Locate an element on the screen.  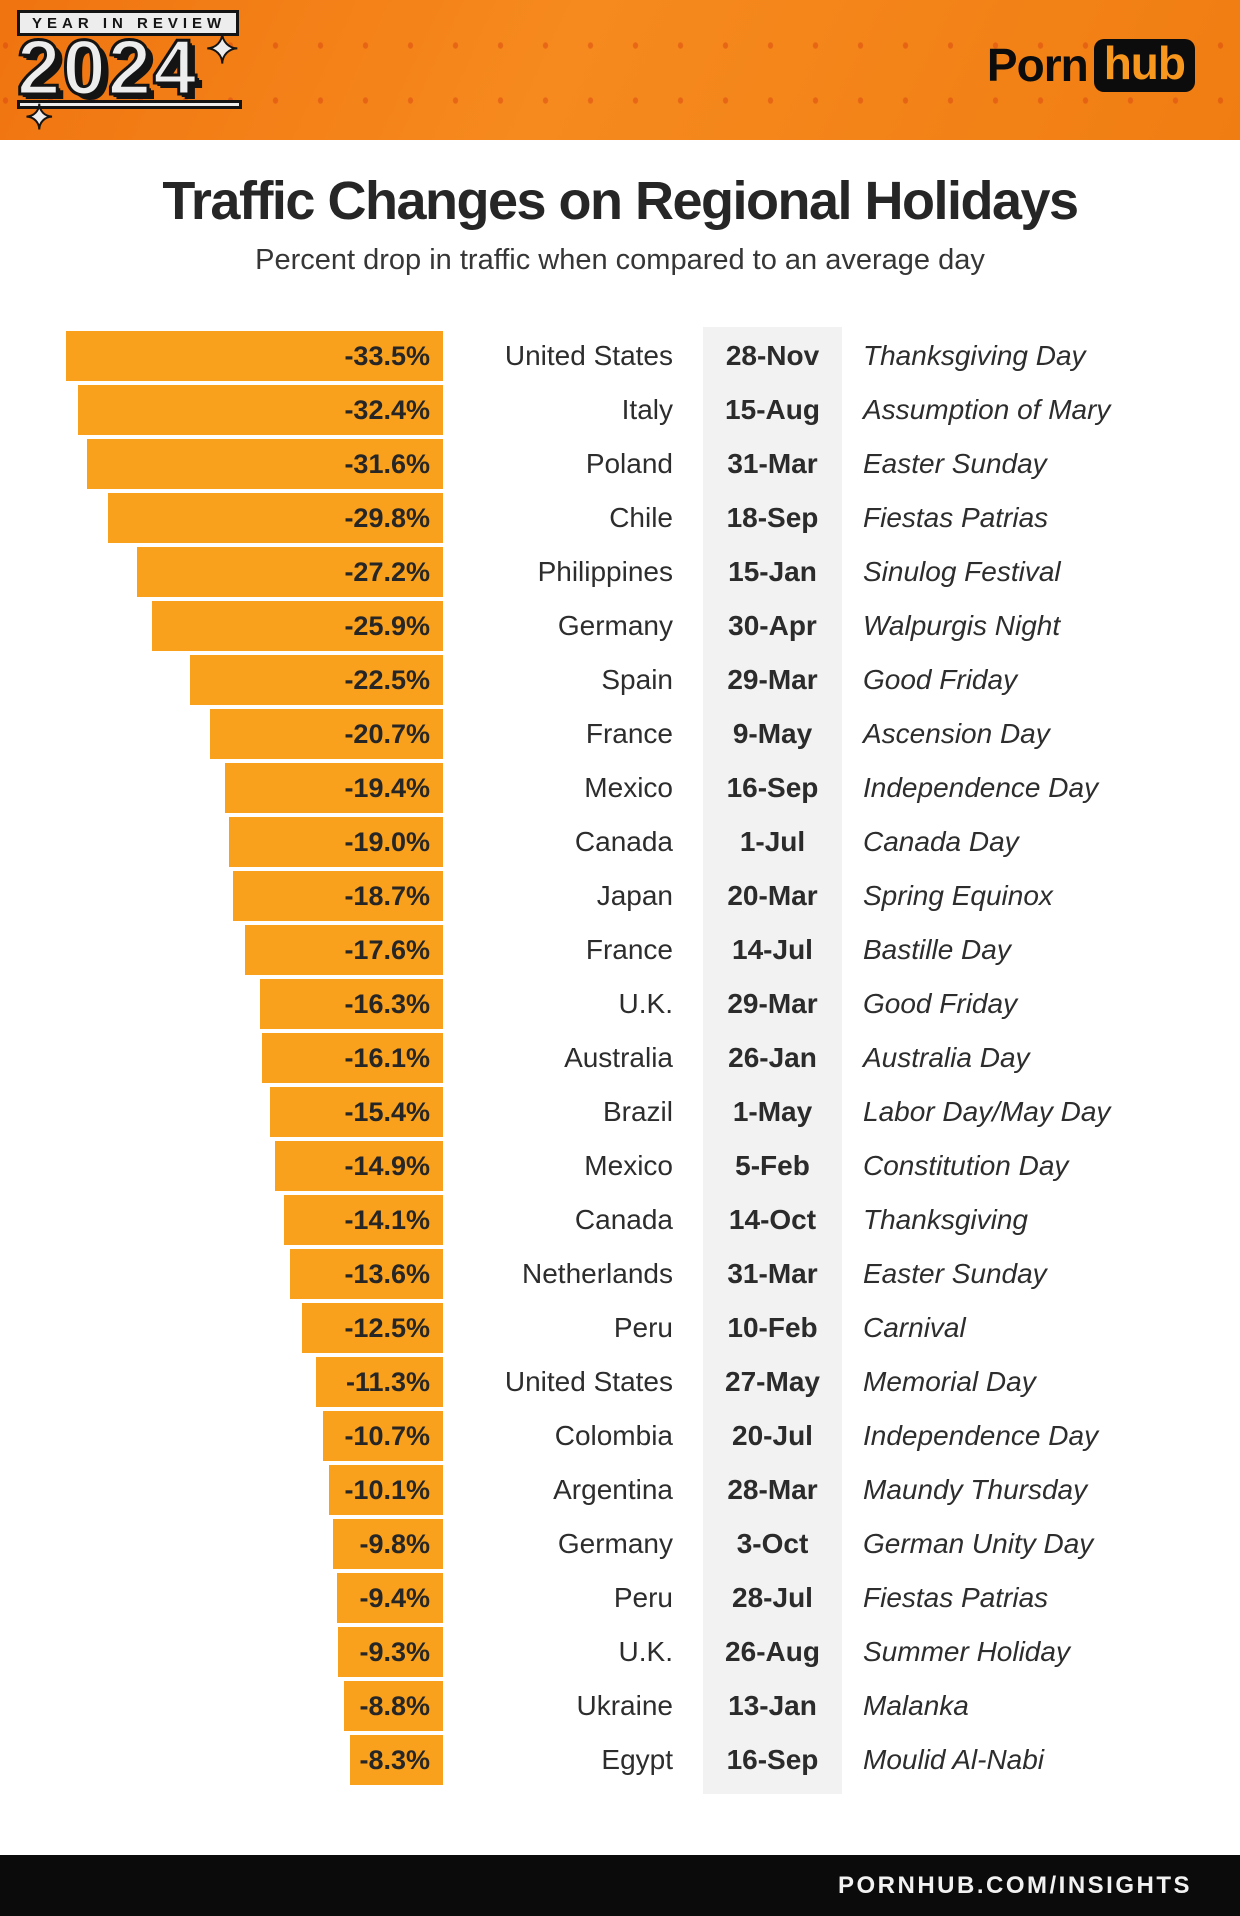
bar-cell: -12.5% is located at coordinates (248, 1328).